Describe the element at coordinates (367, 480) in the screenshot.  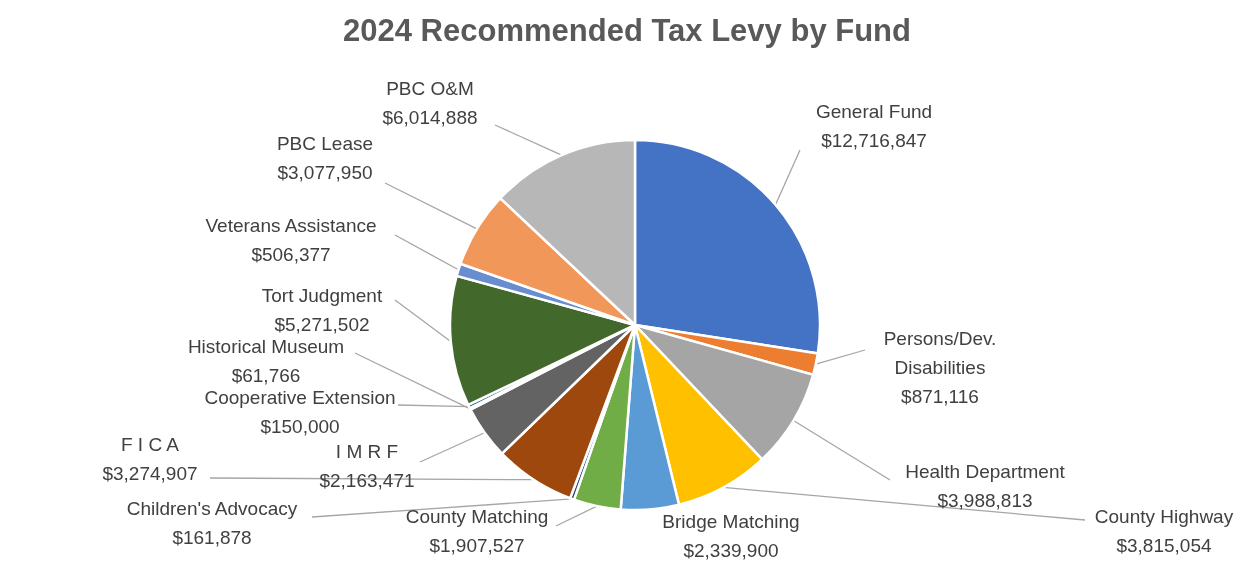
I see `data-label: $2,163,471` at that location.